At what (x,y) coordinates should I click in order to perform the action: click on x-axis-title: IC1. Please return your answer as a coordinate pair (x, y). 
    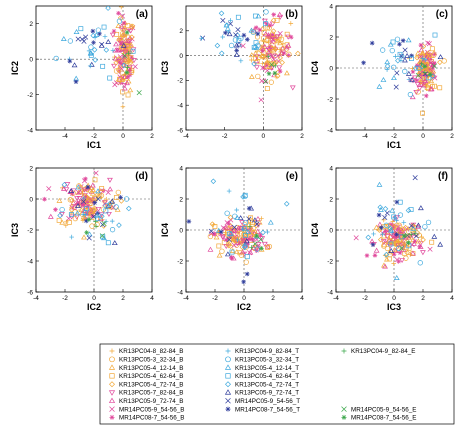
    Looking at the image, I should click on (394, 145).